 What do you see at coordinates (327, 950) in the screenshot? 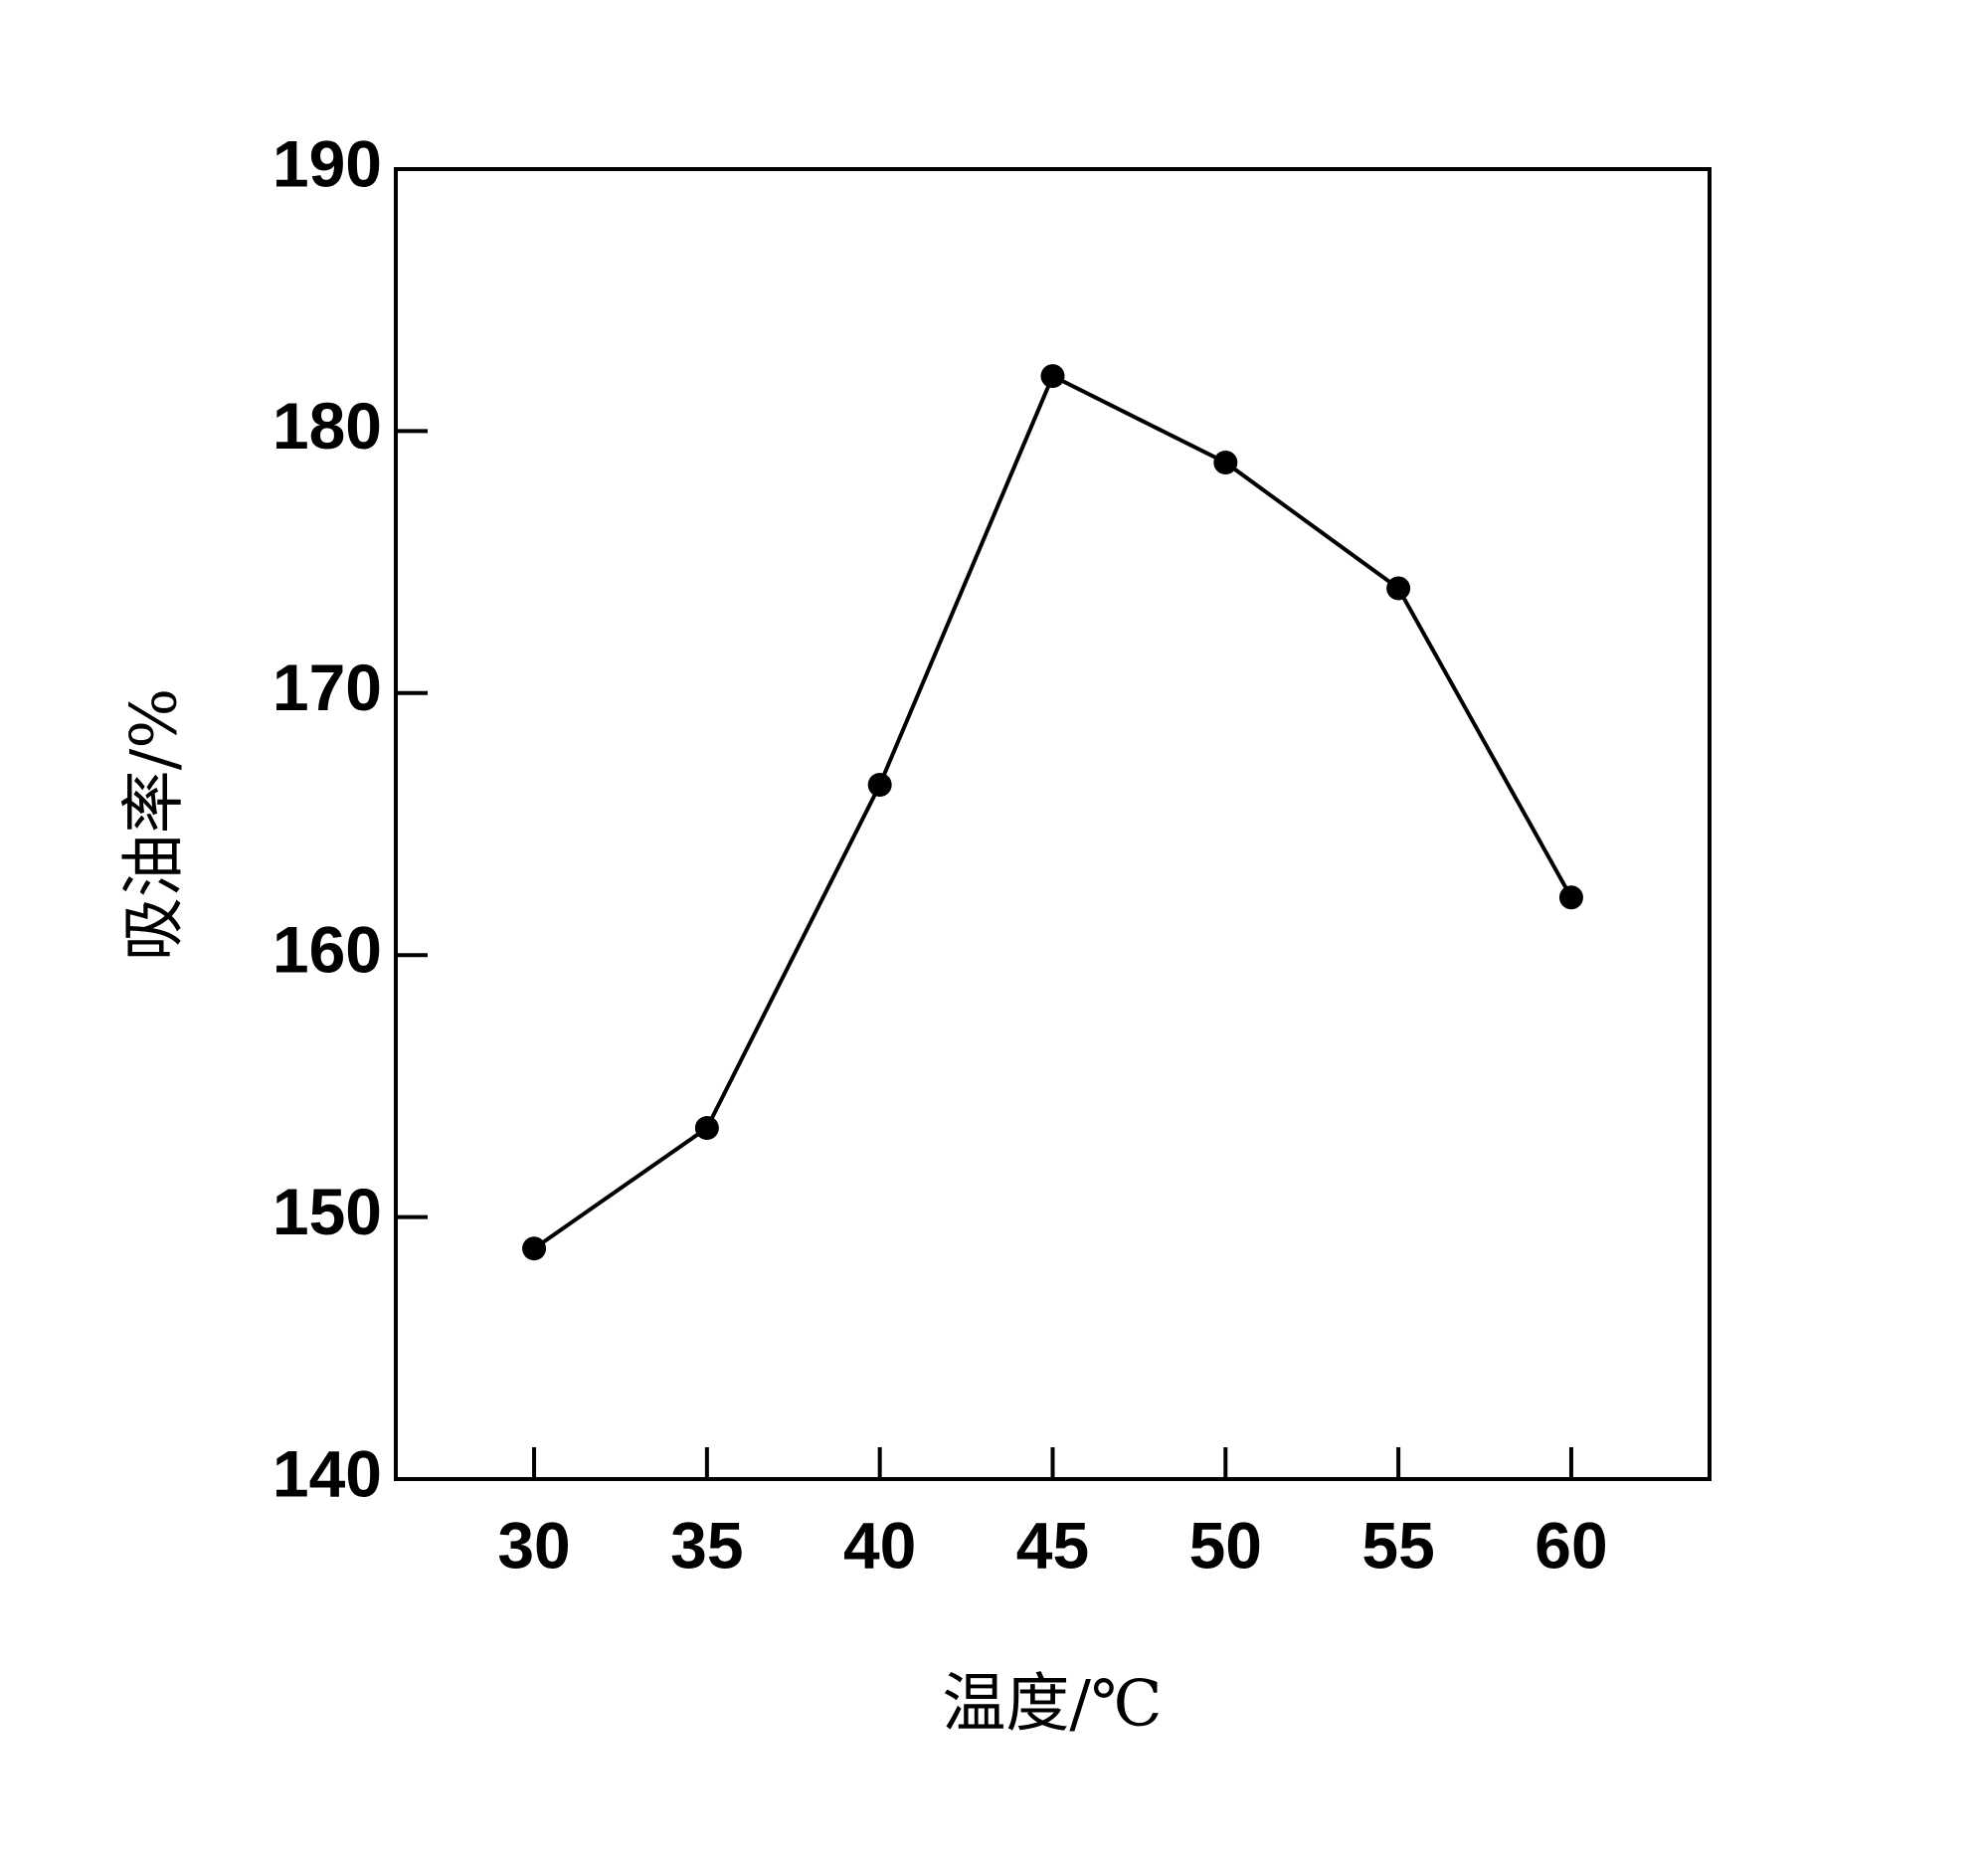
I see `y-tick-label: 160` at bounding box center [327, 950].